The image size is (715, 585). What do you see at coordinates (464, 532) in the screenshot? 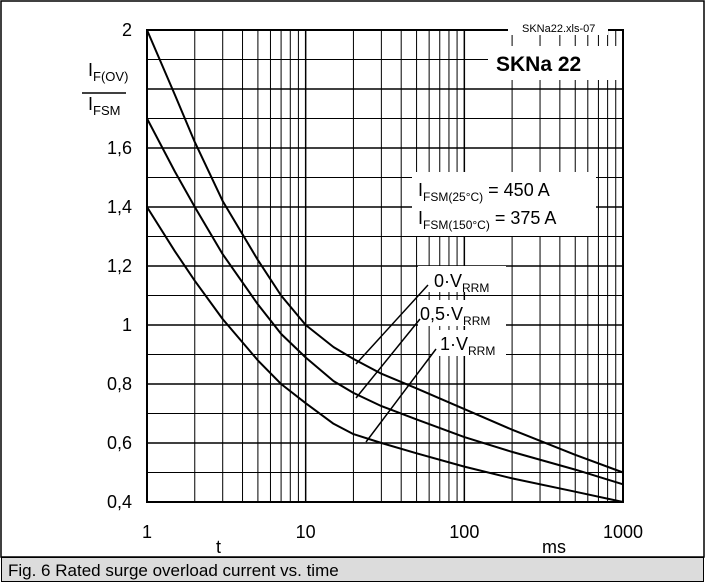
I see `x-tick-label: 100` at bounding box center [464, 532].